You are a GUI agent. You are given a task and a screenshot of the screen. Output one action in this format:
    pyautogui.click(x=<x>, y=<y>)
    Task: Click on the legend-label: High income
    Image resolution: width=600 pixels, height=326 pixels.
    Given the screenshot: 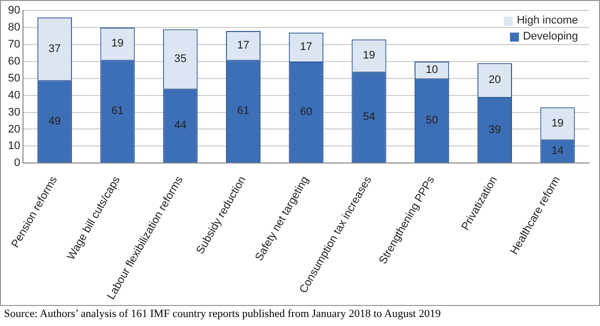 What is the action you would take?
    pyautogui.click(x=547, y=20)
    